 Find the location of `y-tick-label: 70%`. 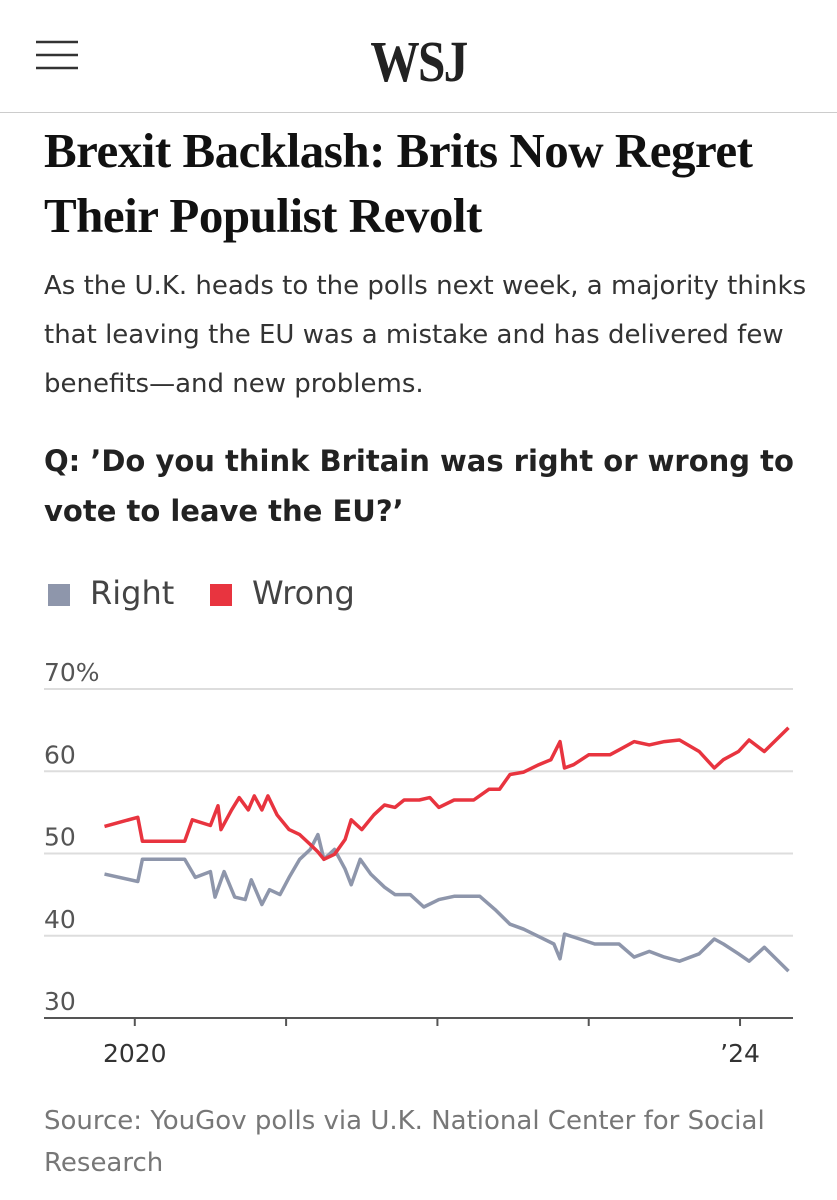

y-tick-label: 70% is located at coordinates (72, 672).